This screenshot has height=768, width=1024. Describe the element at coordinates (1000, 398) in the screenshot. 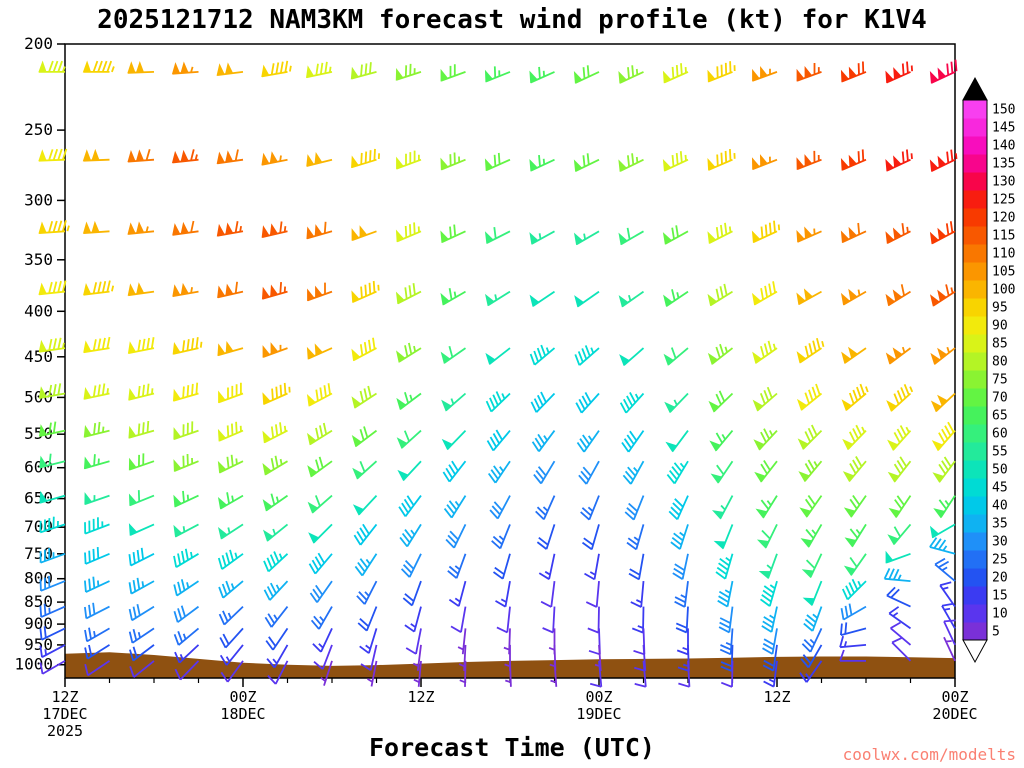

I see `colorbar-label: 70` at that location.